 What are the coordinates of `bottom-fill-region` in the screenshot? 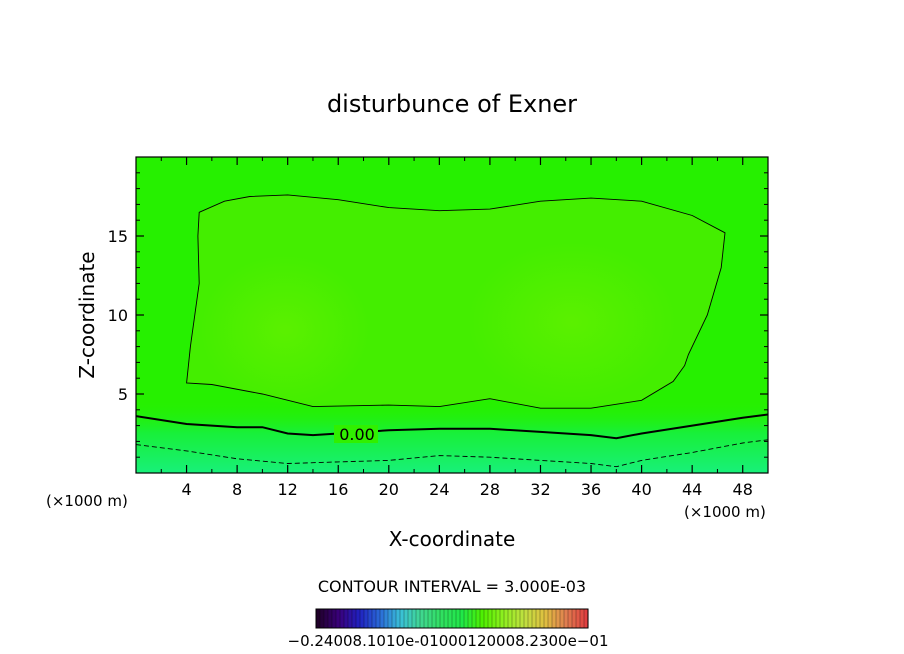 It's located at (452, 436).